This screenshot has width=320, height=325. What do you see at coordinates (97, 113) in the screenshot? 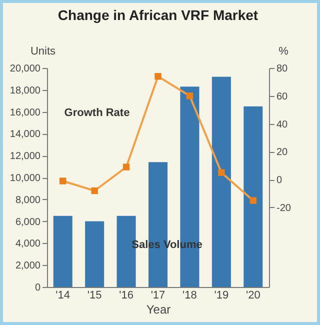
I see `series-label: Growth Rate` at bounding box center [97, 113].